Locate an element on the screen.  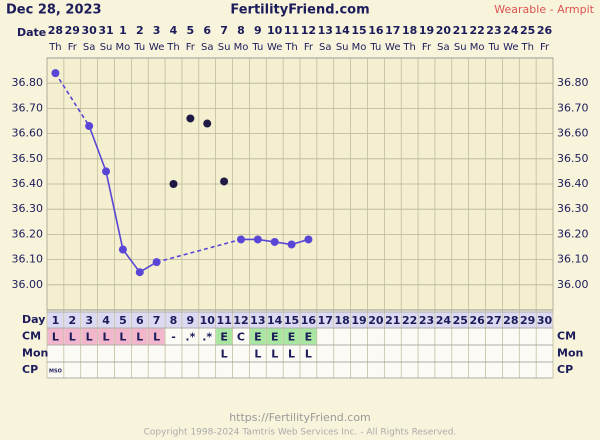
cell-text: 27 is located at coordinates (493, 320).